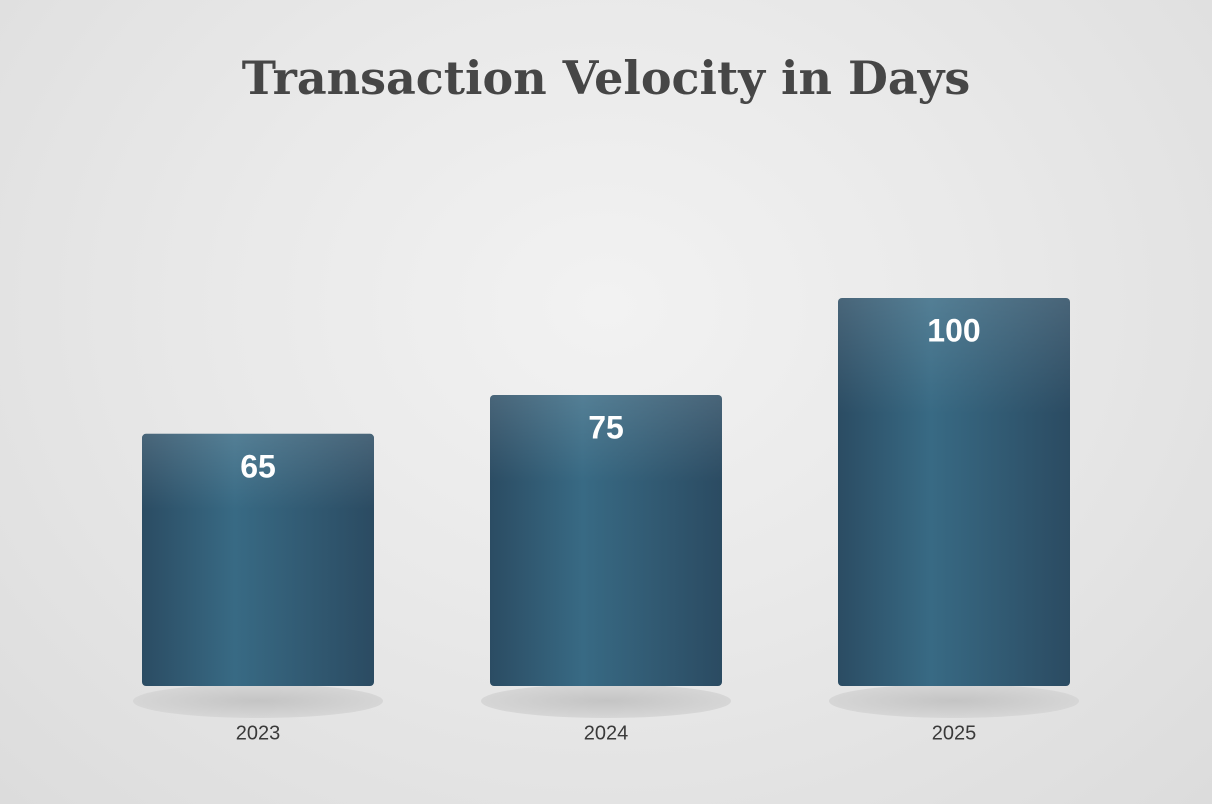  What do you see at coordinates (258, 733) in the screenshot?
I see `x-tick-label: 2023` at bounding box center [258, 733].